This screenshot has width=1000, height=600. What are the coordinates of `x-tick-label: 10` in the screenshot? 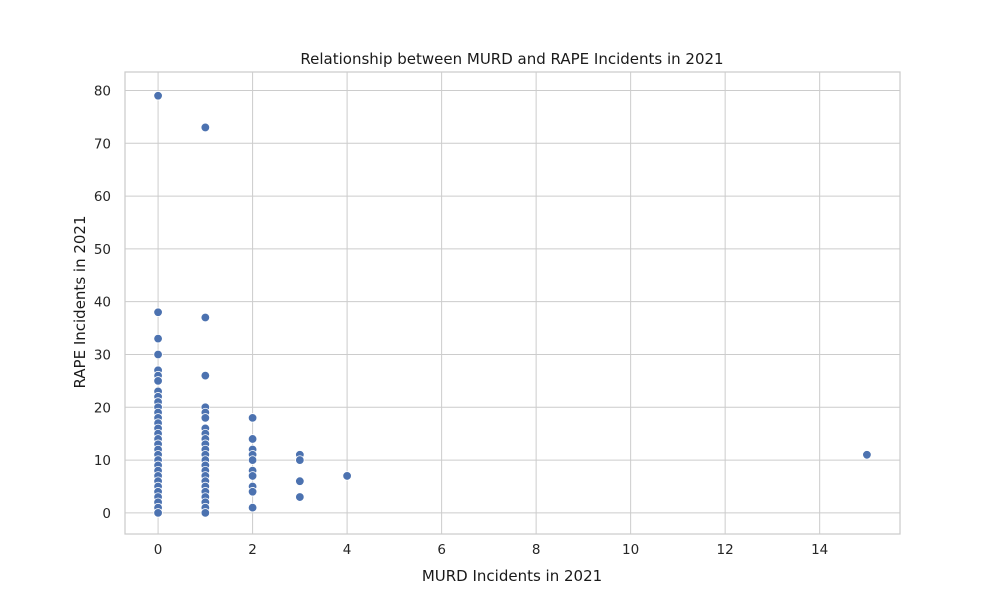 It's located at (630, 550).